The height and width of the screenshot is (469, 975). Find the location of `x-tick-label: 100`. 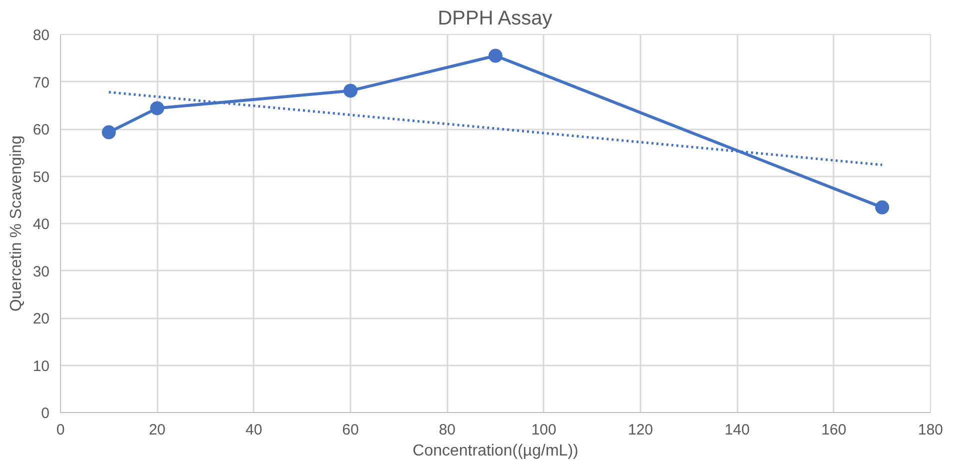

x-tick-label: 100 is located at coordinates (543, 430).